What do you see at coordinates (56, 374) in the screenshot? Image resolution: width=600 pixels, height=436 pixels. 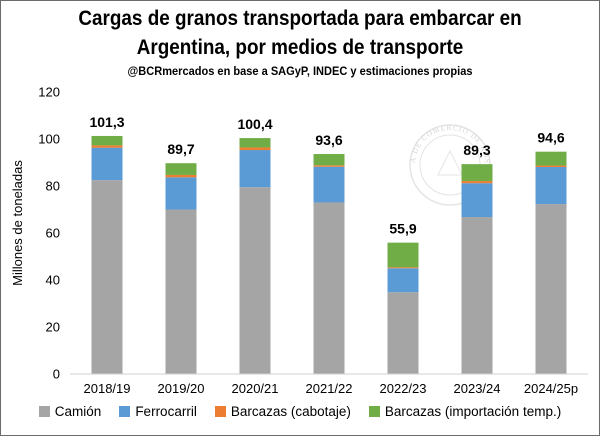 I see `y-tick-label-1: 0` at bounding box center [56, 374].